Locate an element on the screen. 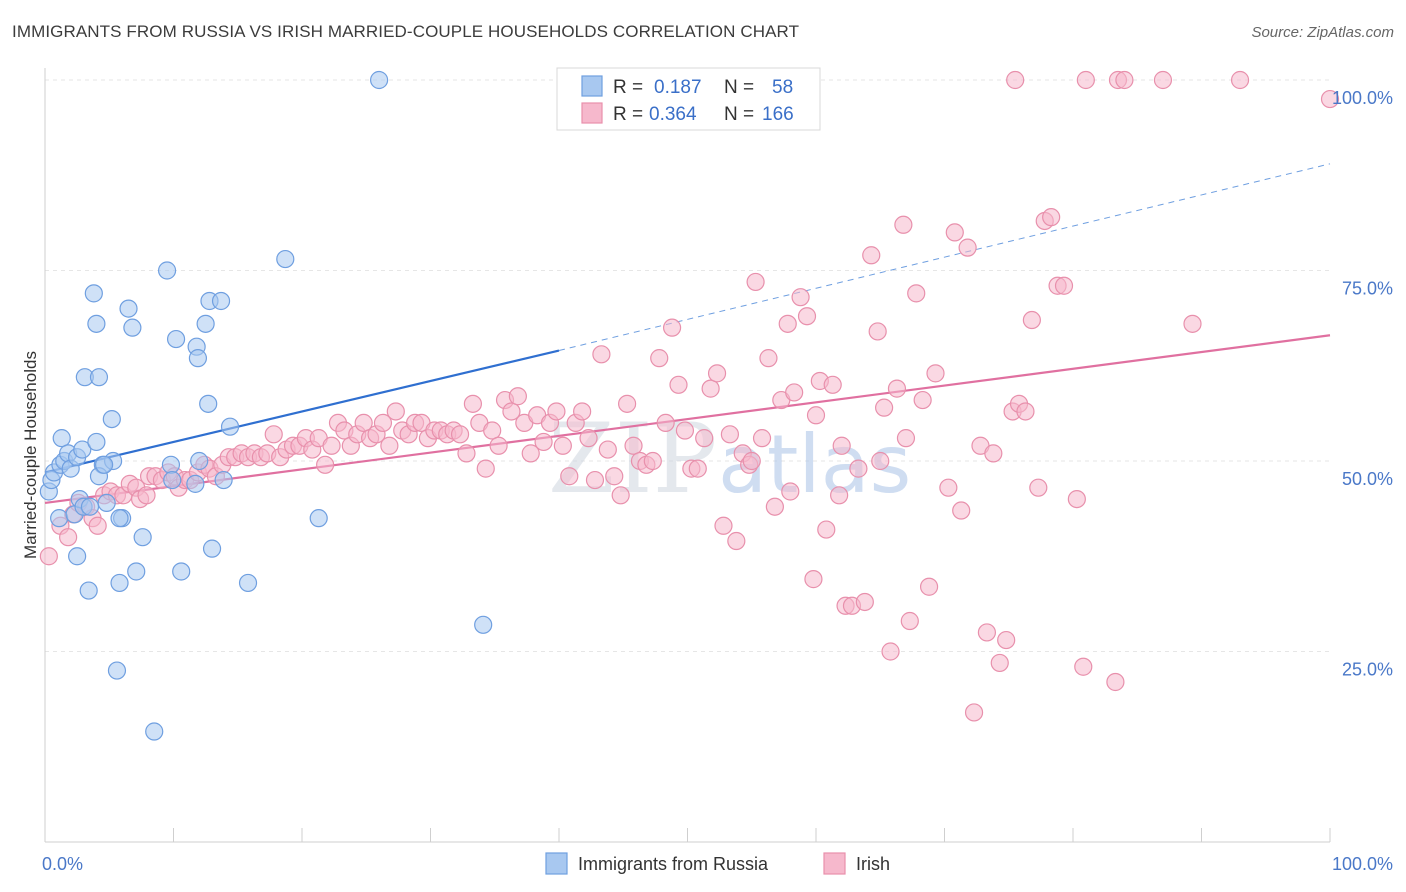 This screenshot has height=892, width=1406. series-swatch-irish is located at coordinates (834, 863).